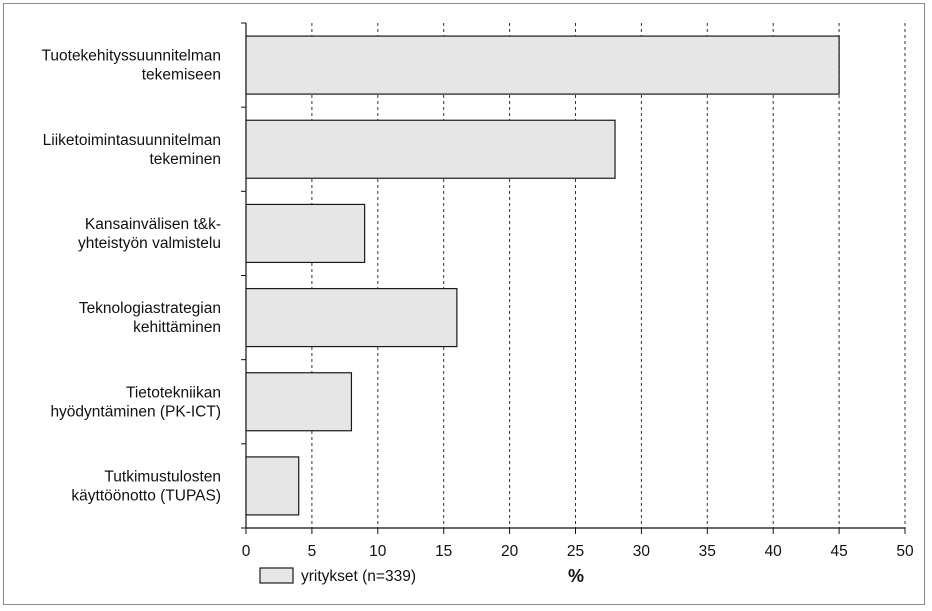 The image size is (932, 611). Describe the element at coordinates (146, 486) in the screenshot. I see `category-label: Tutkimustulosten käyttöönotto (TUPAS)` at that location.